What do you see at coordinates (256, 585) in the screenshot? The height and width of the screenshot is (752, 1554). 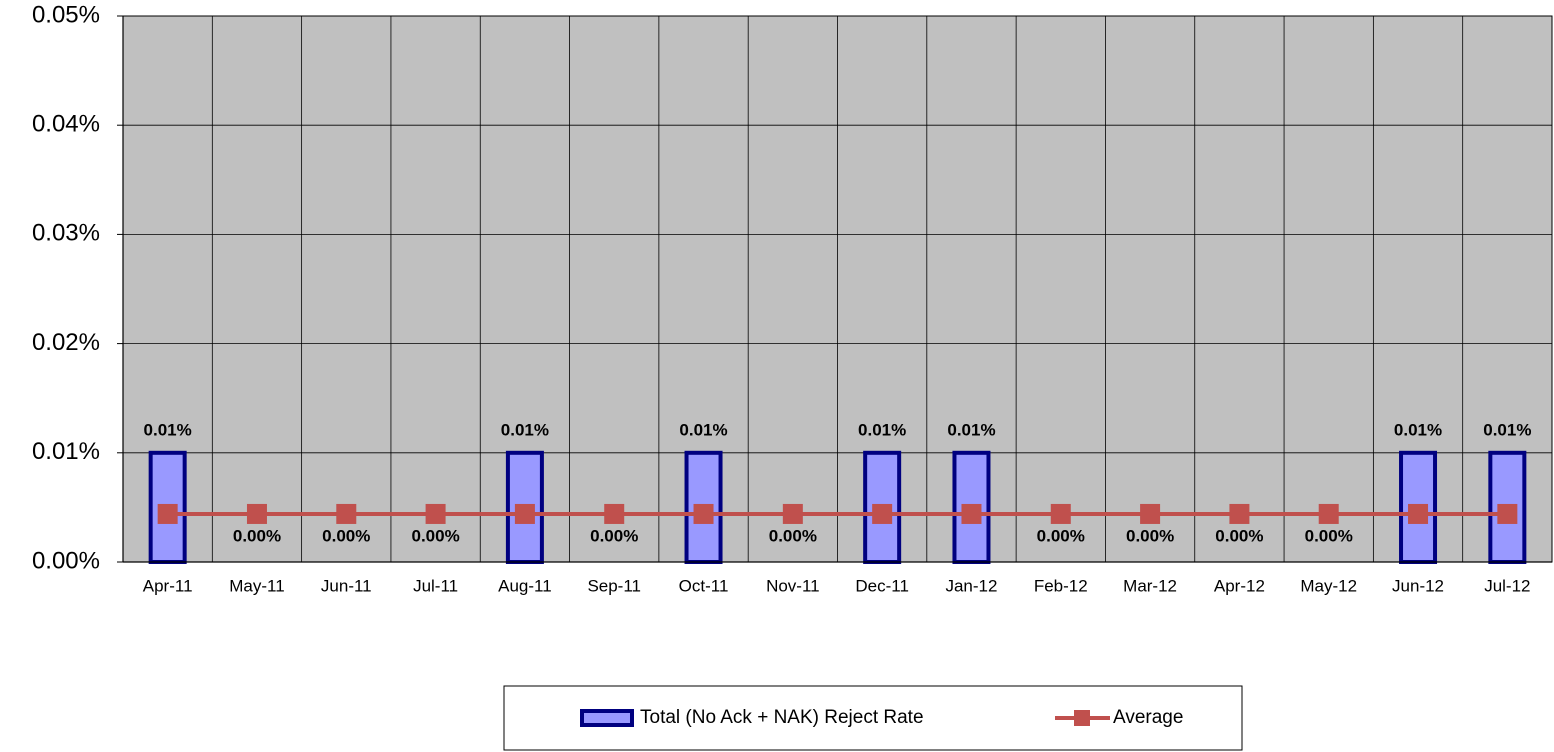 I see `x-tick-label: May-11` at bounding box center [256, 585].